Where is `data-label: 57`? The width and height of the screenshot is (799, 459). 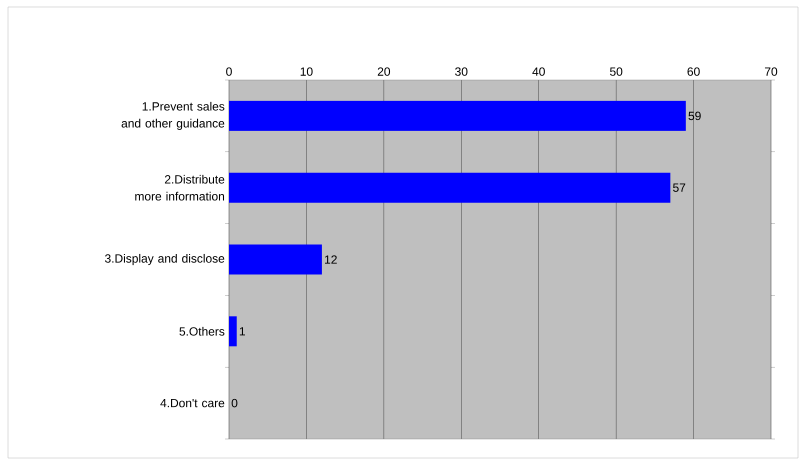 data-label: 57 is located at coordinates (679, 188).